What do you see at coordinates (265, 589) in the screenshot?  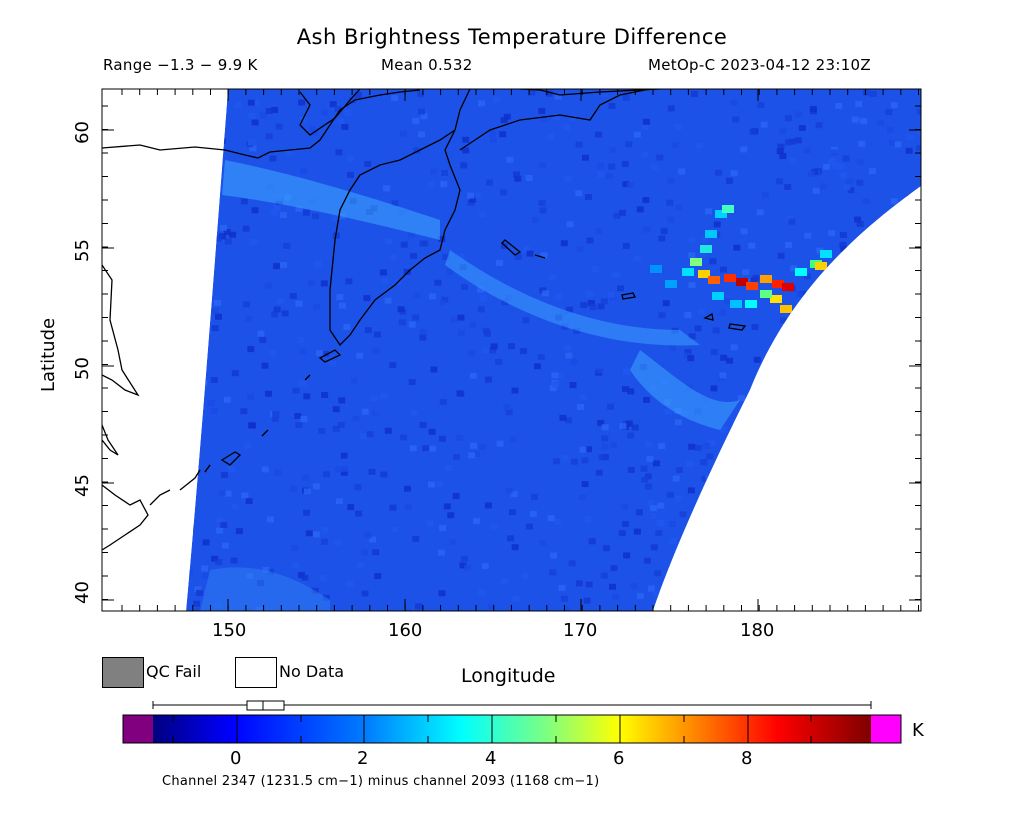 I see `cloud-band-south` at bounding box center [265, 589].